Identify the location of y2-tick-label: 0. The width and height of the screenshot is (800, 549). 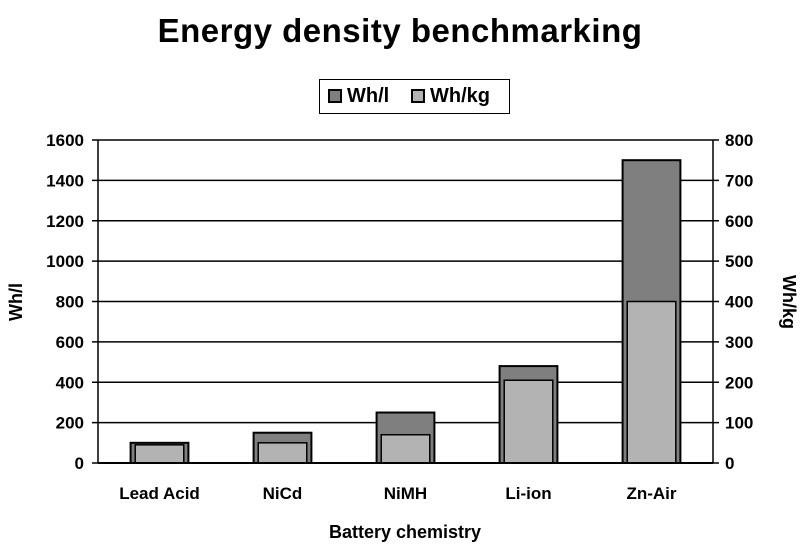
(729, 463).